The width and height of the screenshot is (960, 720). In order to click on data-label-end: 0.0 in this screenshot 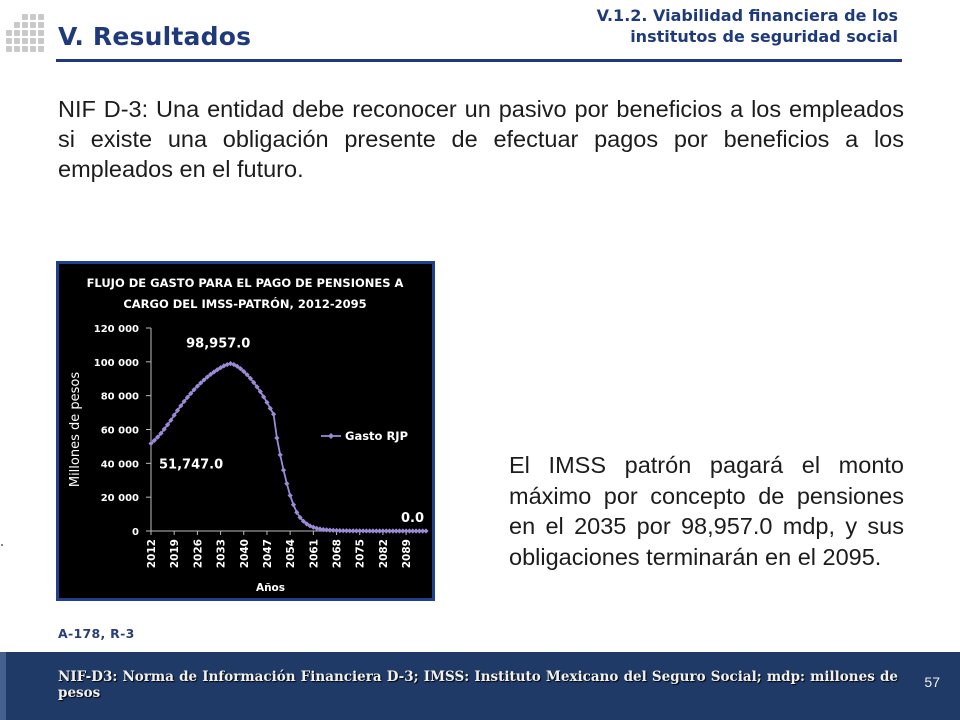, I will do `click(412, 518)`.